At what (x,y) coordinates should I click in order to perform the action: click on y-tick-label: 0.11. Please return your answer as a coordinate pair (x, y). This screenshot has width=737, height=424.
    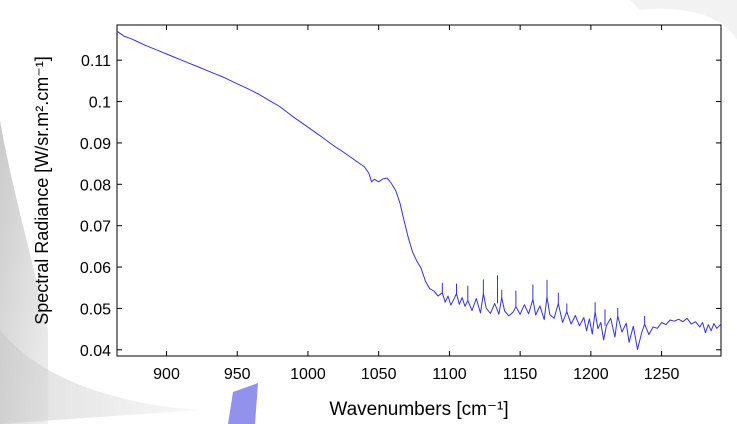
    Looking at the image, I should click on (96, 61).